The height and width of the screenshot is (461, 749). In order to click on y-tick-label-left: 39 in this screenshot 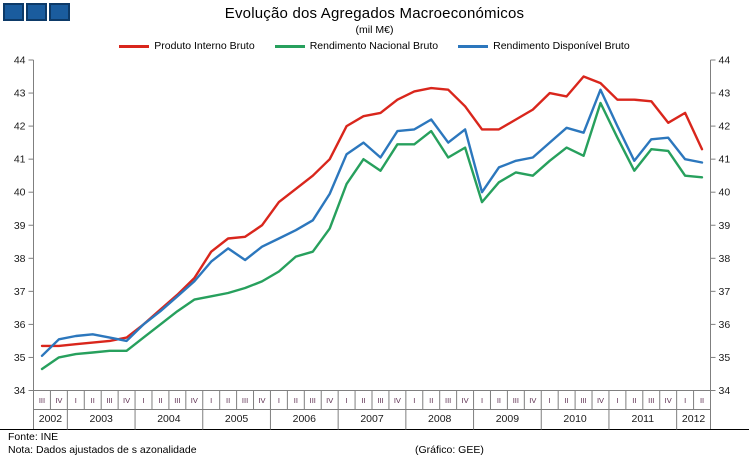, I will do `click(20, 226)`.